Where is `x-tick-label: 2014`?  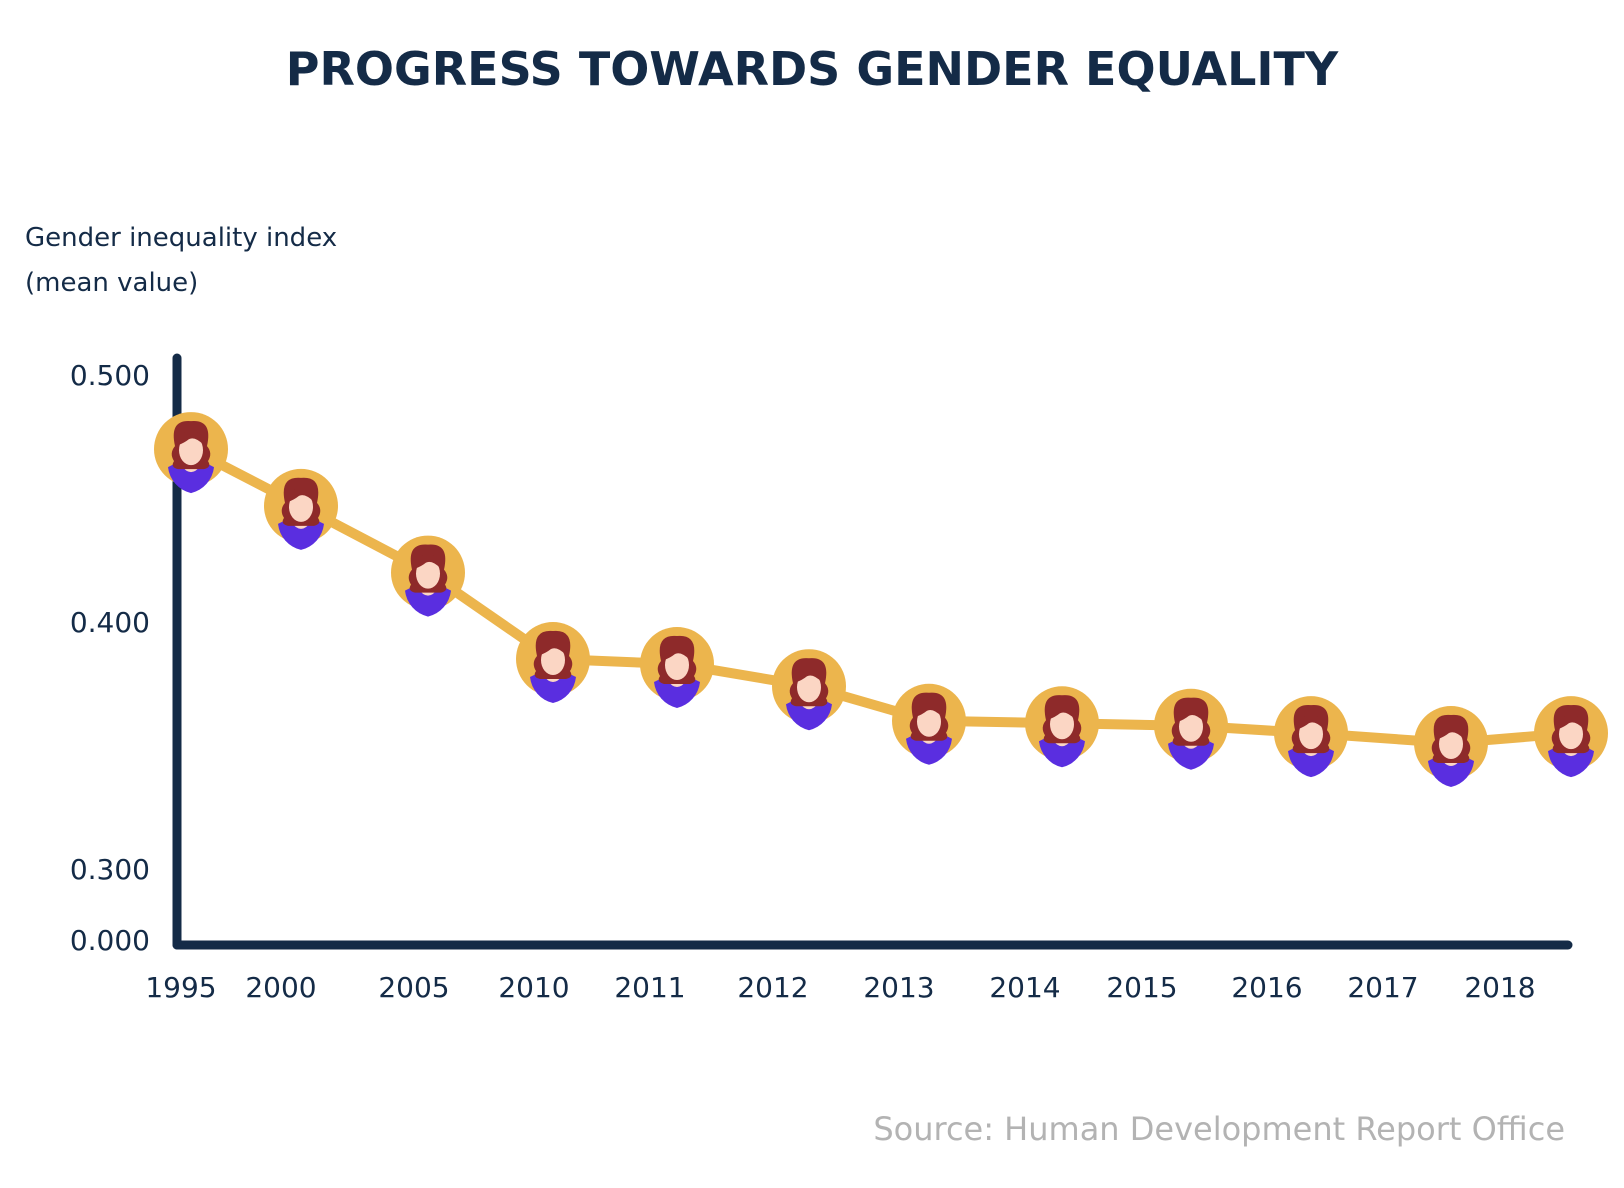 x-tick-label: 2014 is located at coordinates (1024, 987).